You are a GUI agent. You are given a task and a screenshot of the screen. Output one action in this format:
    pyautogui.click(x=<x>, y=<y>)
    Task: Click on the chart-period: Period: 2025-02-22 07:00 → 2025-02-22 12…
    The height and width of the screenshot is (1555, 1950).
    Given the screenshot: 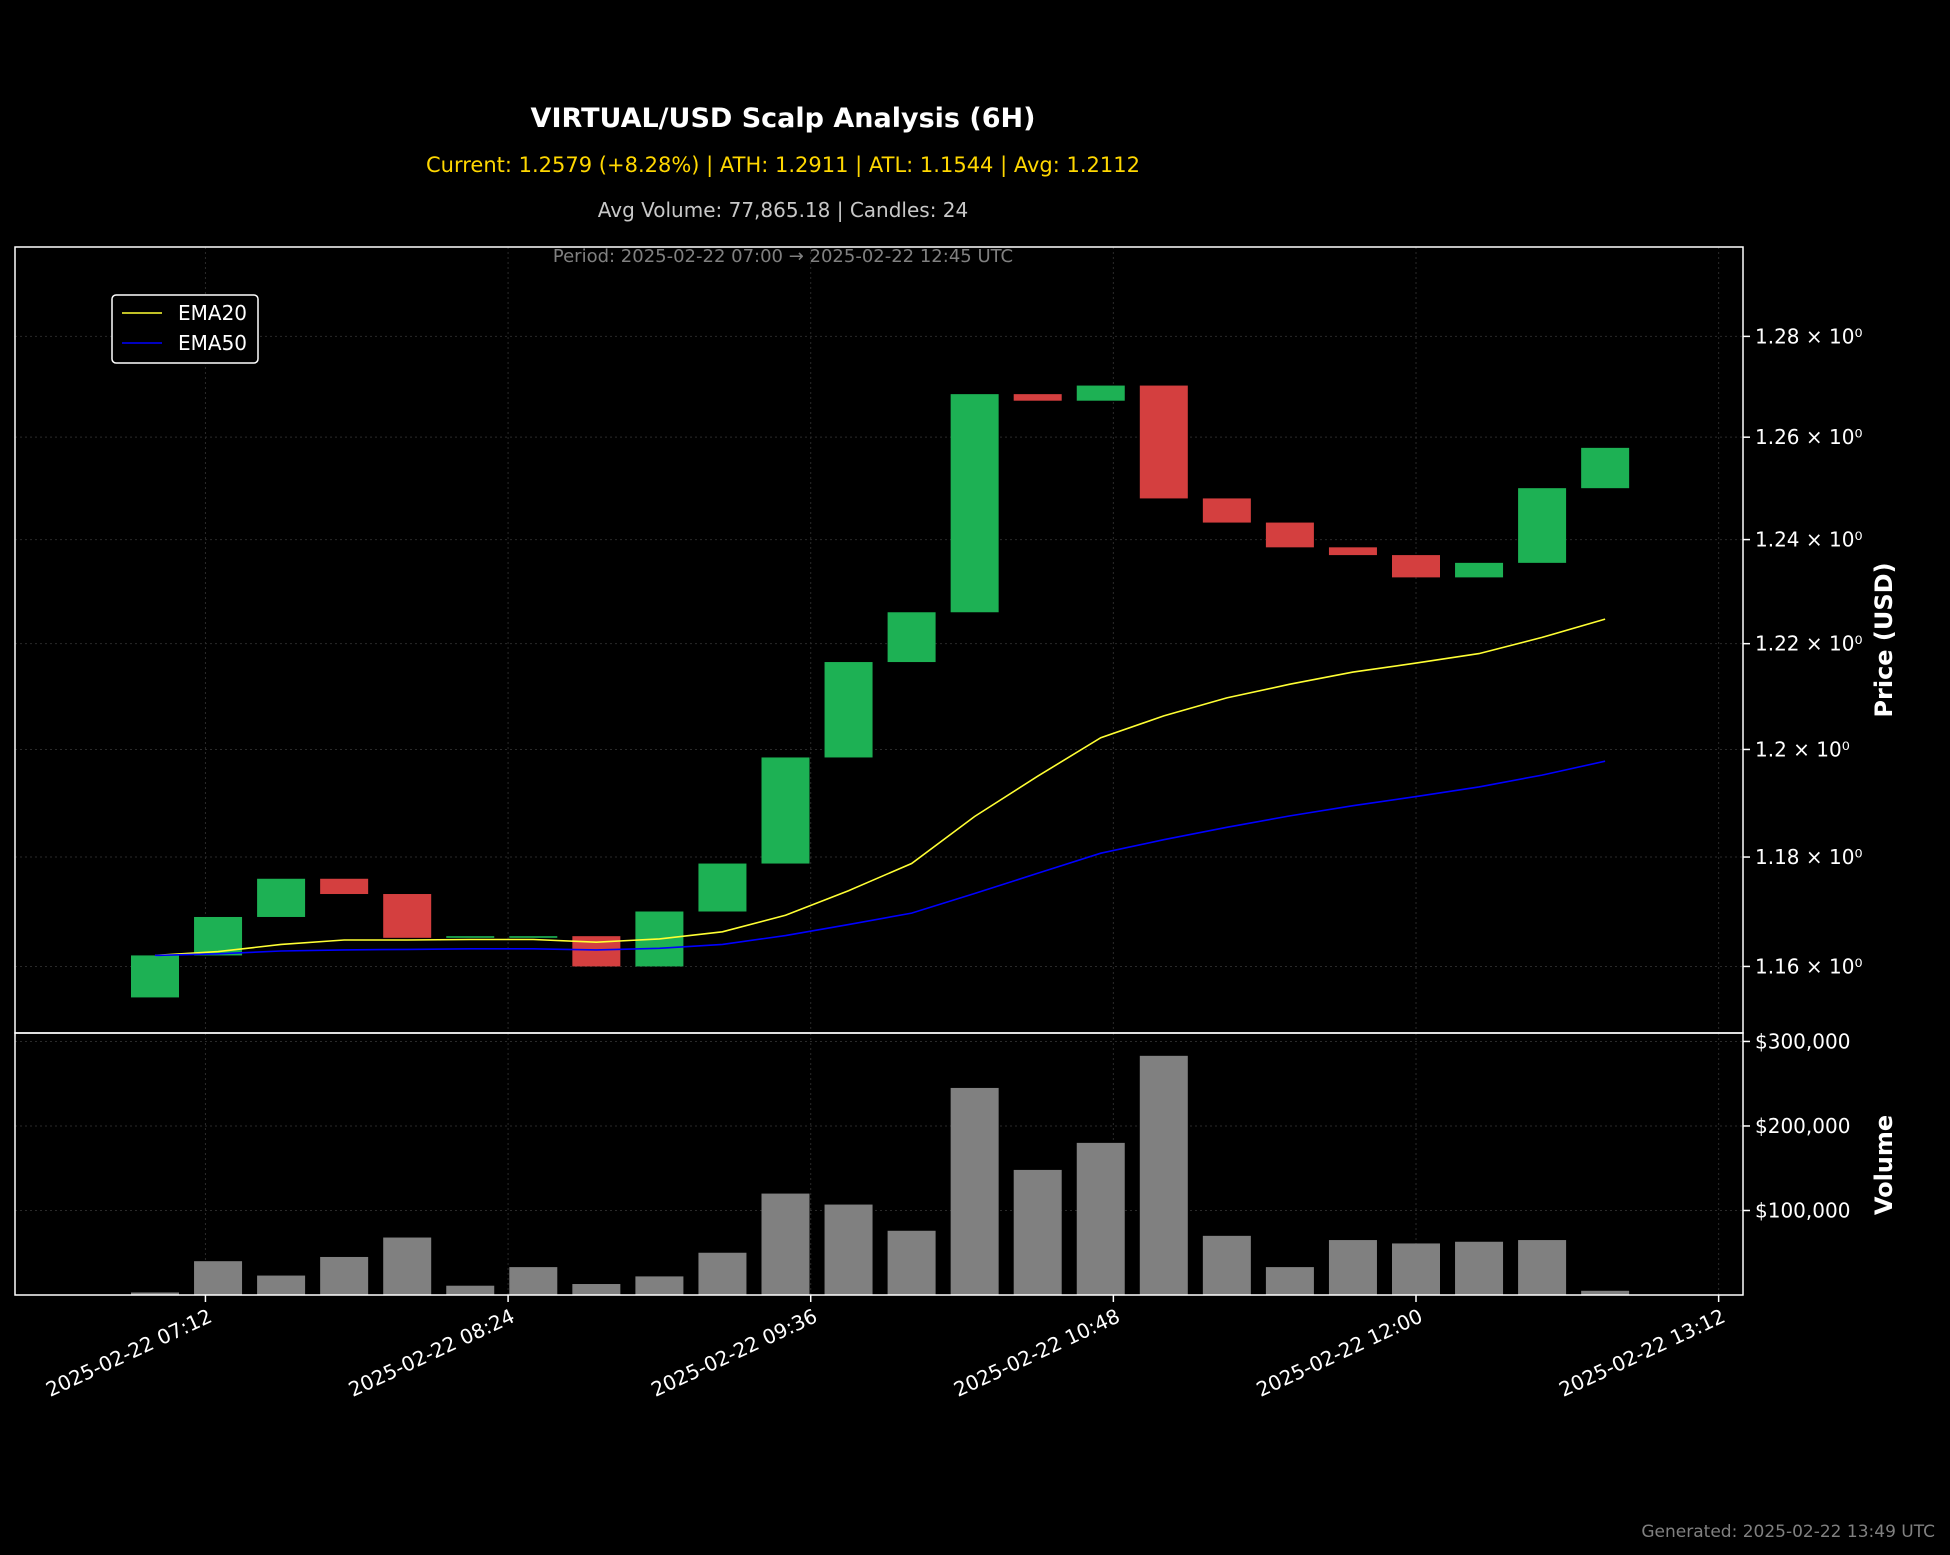 What is the action you would take?
    pyautogui.click(x=783, y=256)
    